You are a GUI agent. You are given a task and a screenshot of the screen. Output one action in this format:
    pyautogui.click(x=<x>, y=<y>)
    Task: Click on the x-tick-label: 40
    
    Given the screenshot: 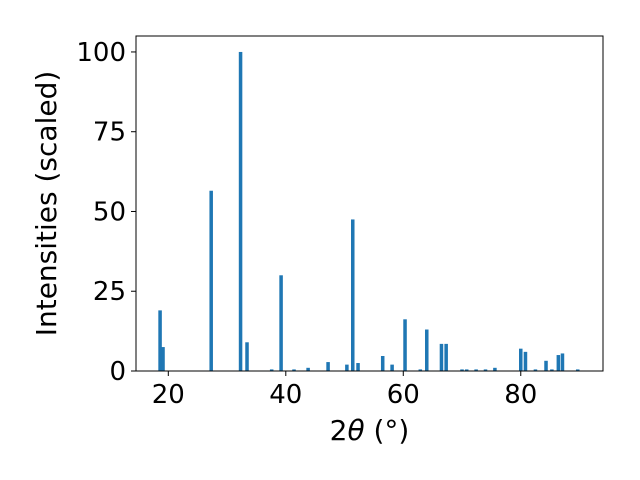 What is the action you would take?
    pyautogui.click(x=285, y=395)
    